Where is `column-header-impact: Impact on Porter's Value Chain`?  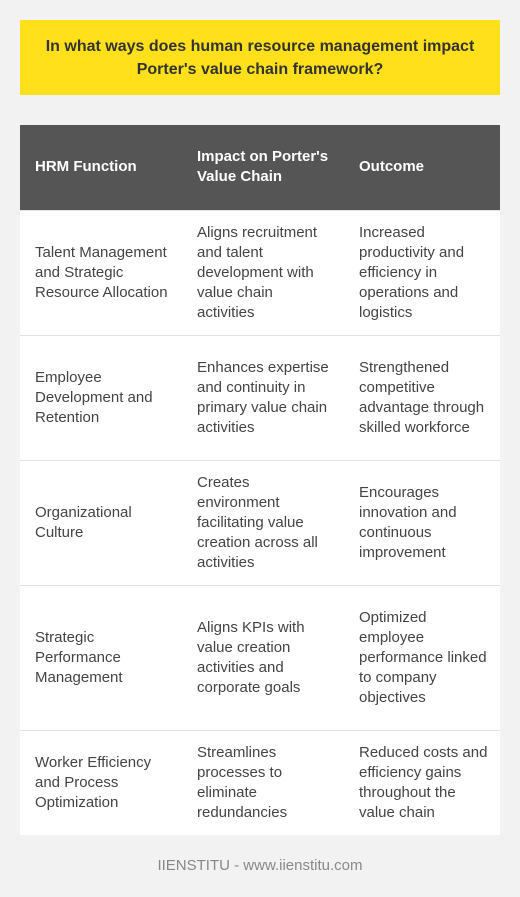
column-header-impact: Impact on Porter's Value Chain is located at coordinates (263, 167).